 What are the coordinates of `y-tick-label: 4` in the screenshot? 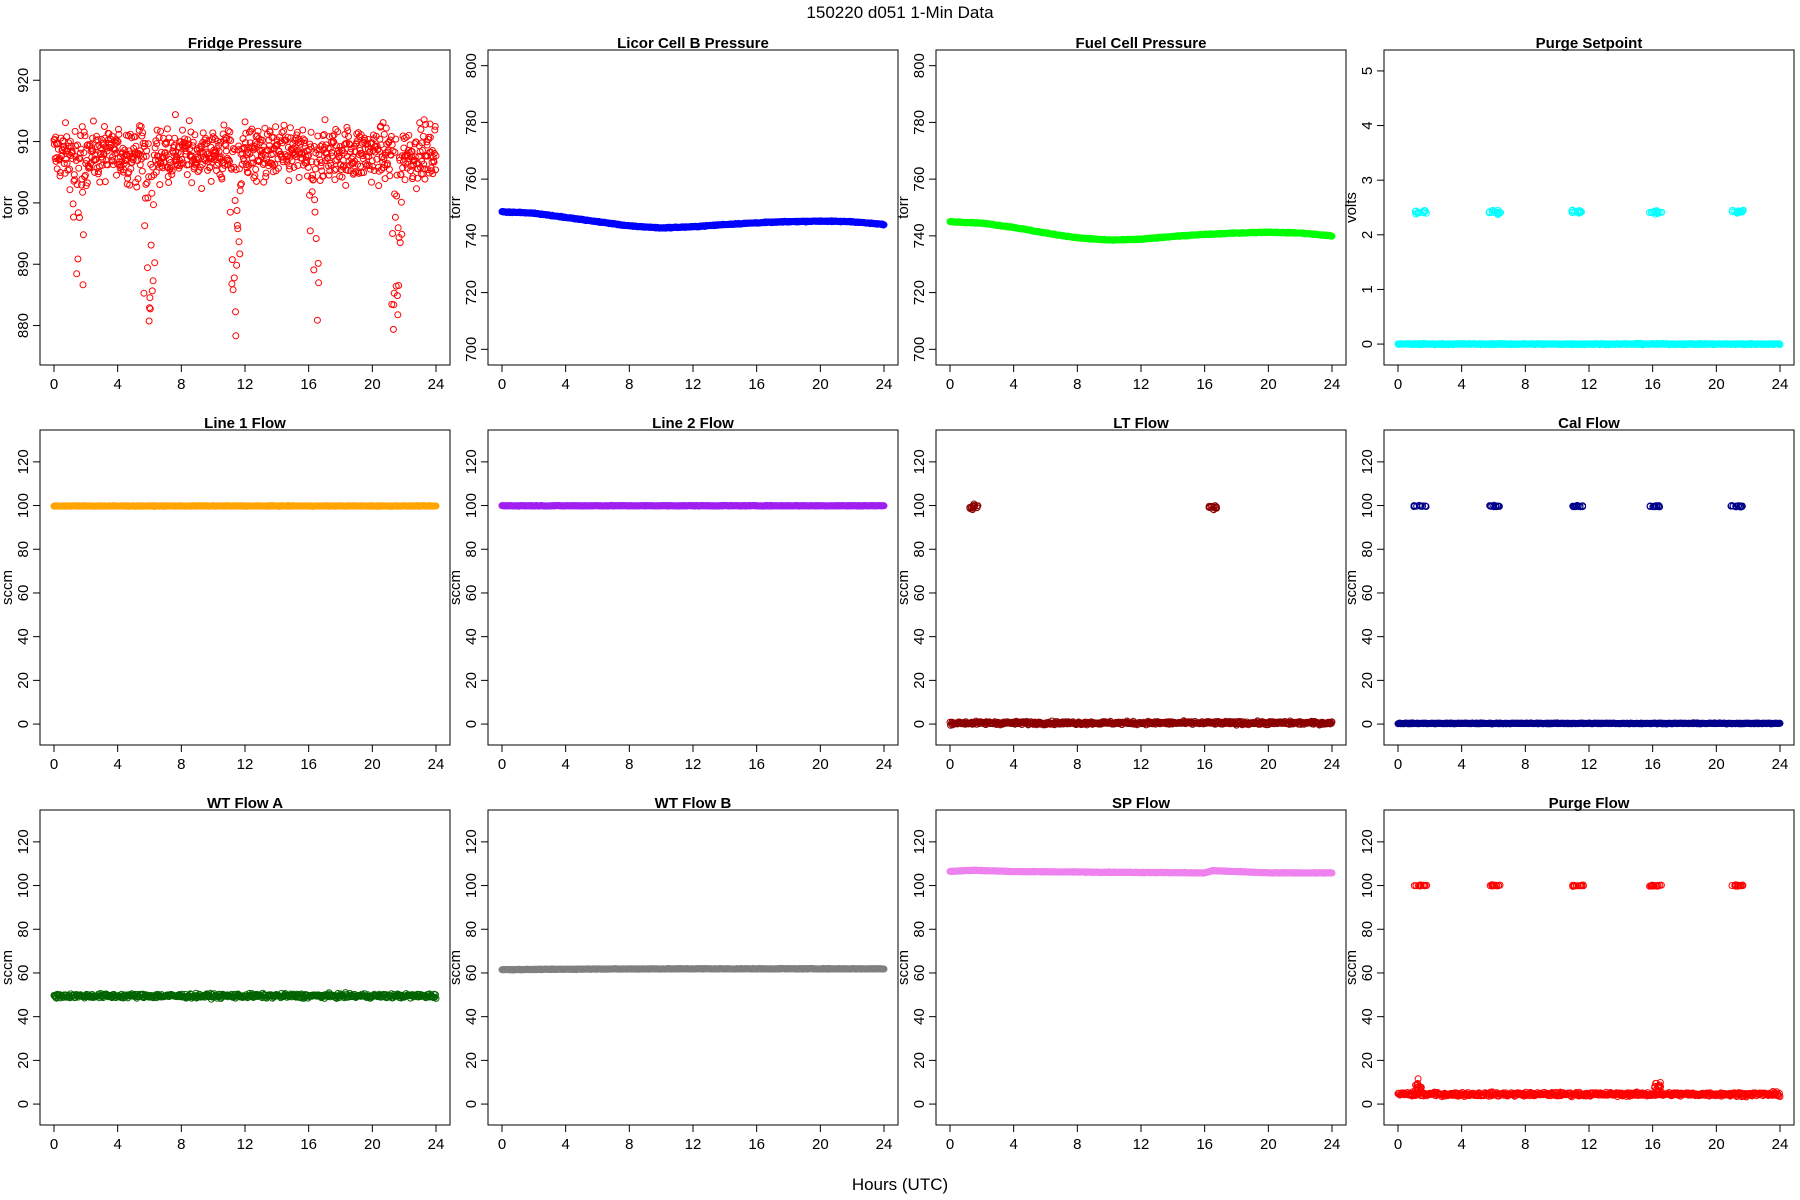 It's located at (1367, 125).